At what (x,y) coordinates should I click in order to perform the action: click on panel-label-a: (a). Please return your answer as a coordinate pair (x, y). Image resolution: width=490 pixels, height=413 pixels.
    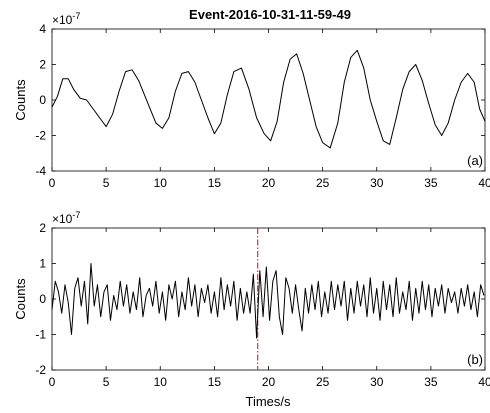
    Looking at the image, I should click on (475, 160).